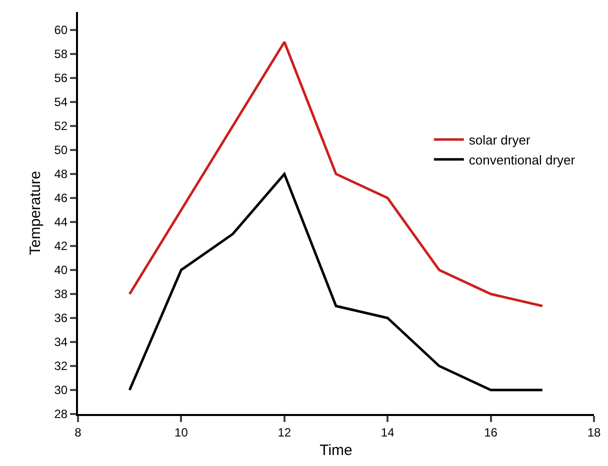 This screenshot has width=608, height=466. I want to click on y-tick-label: 40, so click(61, 270).